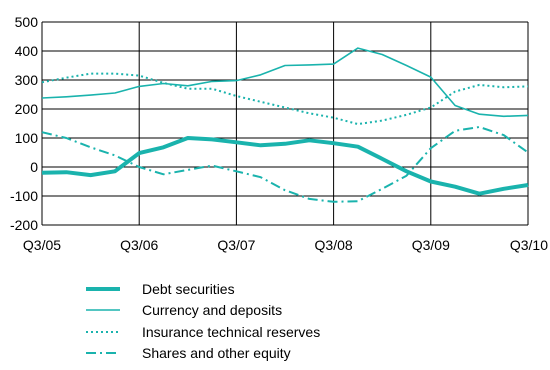 The image size is (550, 370). What do you see at coordinates (231, 331) in the screenshot?
I see `legend-label-insurance-technical-reserves: Insurance technical reserves` at bounding box center [231, 331].